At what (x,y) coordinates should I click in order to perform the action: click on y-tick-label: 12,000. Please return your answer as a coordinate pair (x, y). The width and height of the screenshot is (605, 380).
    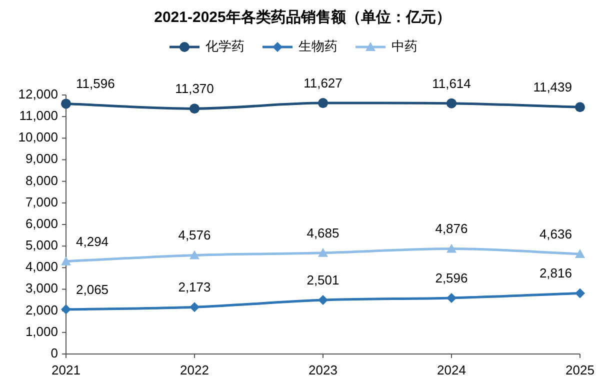
    Looking at the image, I should click on (38, 94).